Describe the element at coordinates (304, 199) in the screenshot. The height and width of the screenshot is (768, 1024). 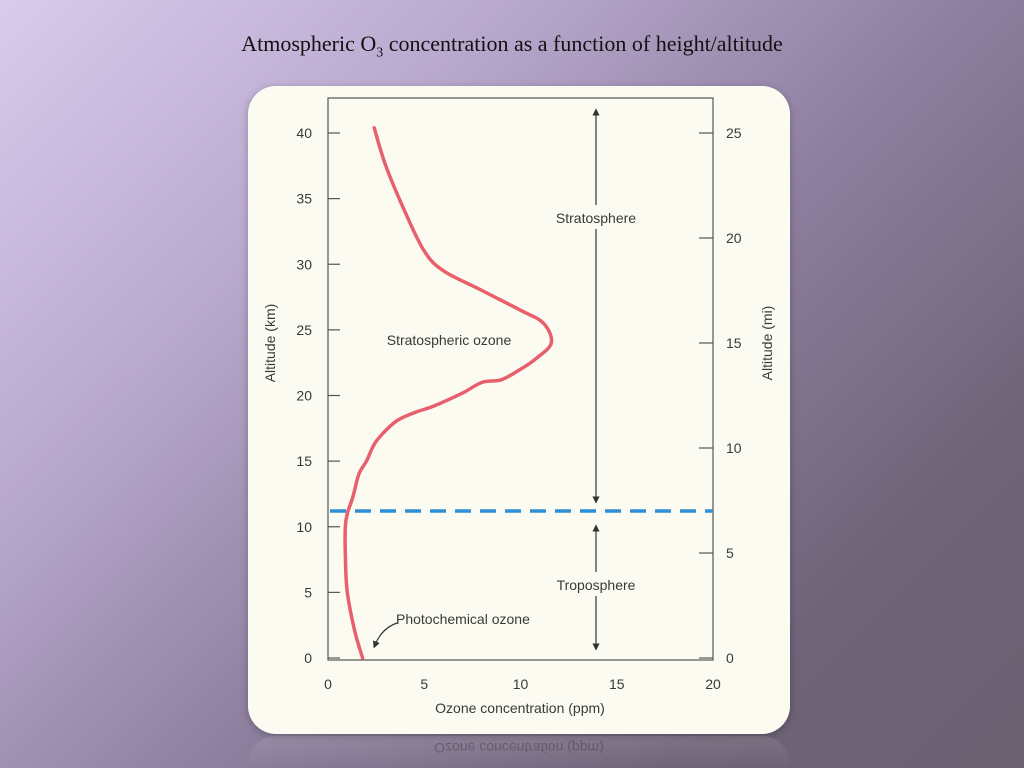
I see `y-tick-label: 35` at that location.